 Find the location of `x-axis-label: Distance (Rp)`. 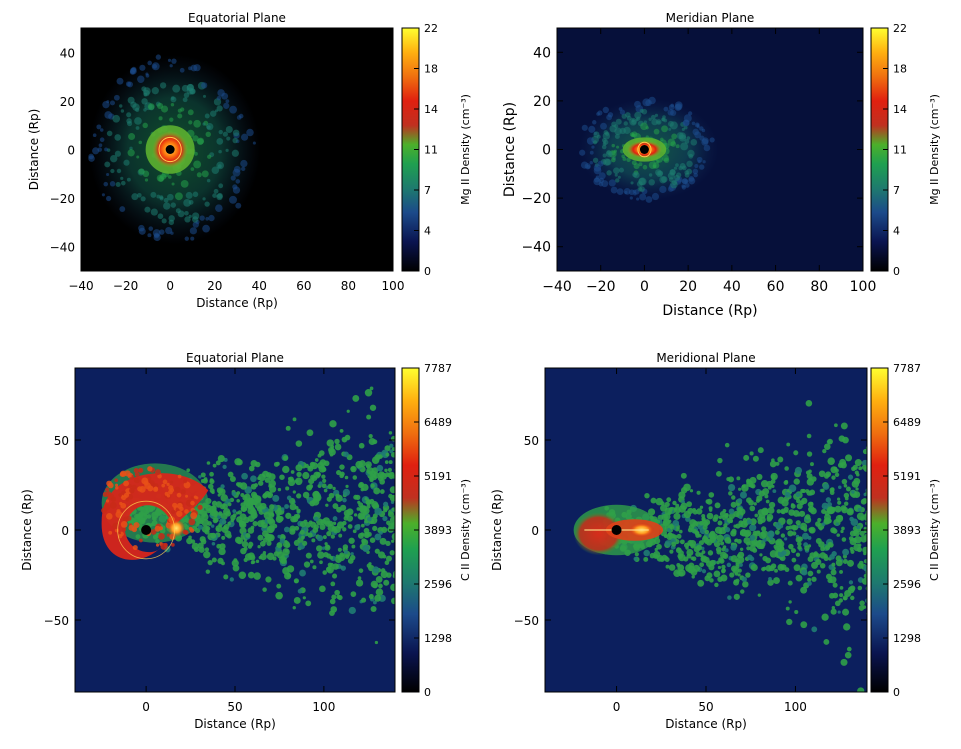

x-axis-label: Distance (Rp) is located at coordinates (237, 303).